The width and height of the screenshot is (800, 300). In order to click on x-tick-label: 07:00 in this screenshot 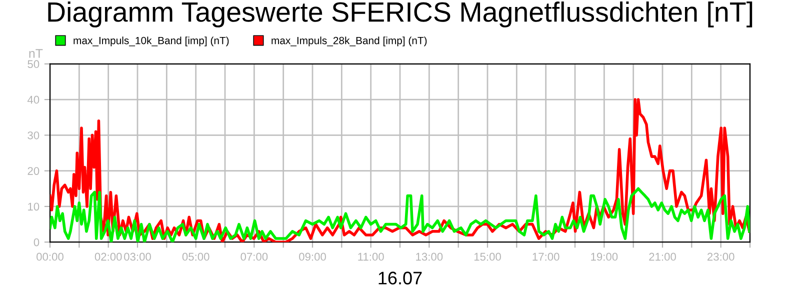, I will do `click(254, 256)`.